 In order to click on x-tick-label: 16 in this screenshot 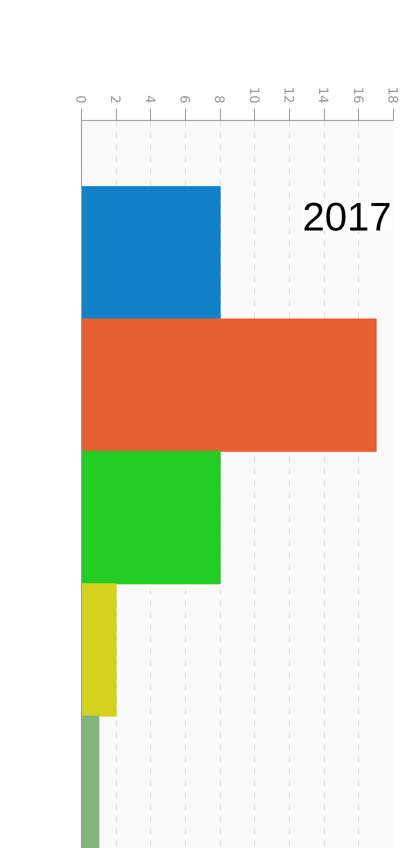, I will do `click(357, 95)`.